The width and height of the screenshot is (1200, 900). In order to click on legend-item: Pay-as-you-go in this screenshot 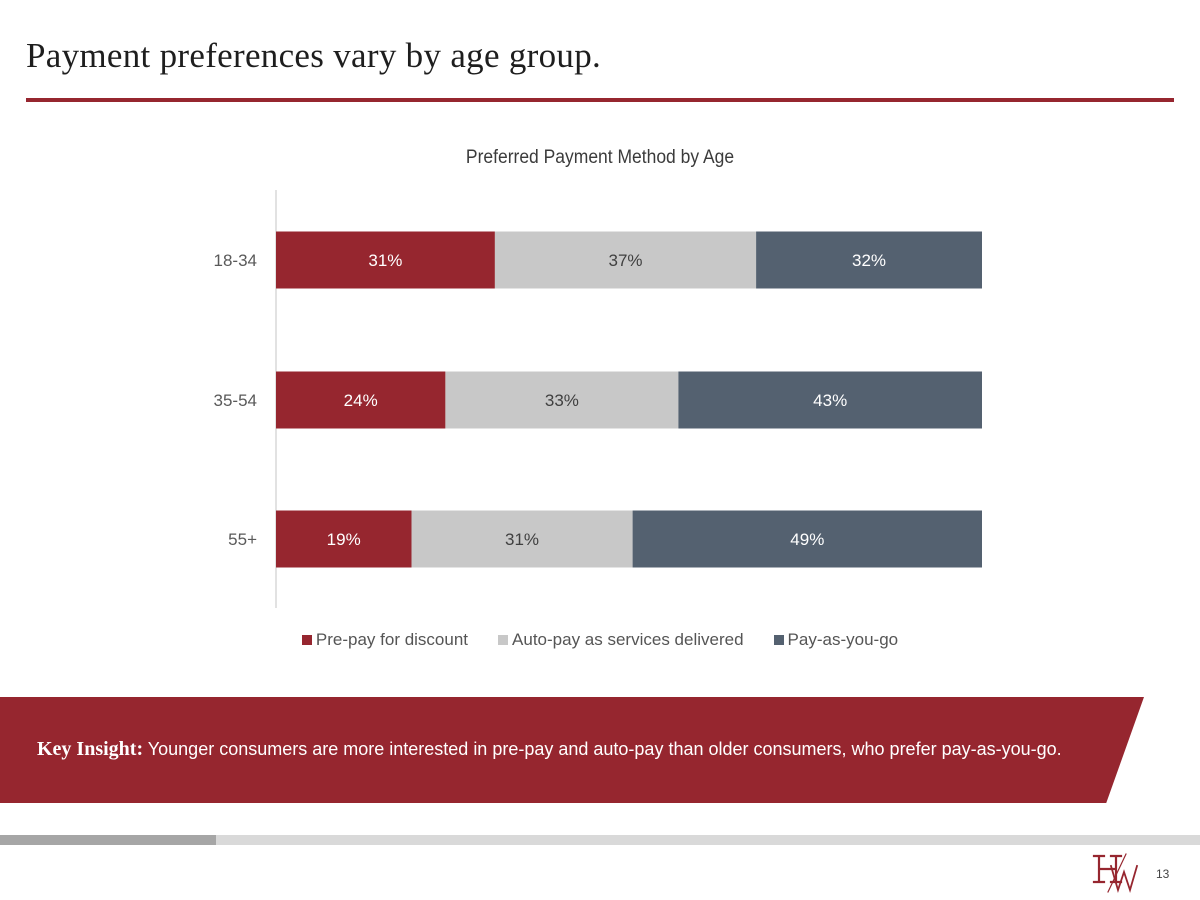, I will do `click(836, 640)`.